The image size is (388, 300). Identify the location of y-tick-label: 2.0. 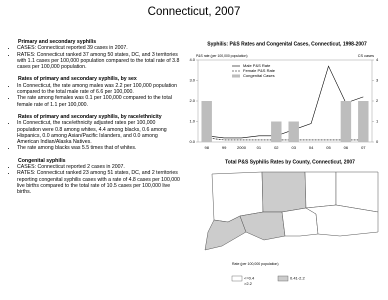
(192, 100).